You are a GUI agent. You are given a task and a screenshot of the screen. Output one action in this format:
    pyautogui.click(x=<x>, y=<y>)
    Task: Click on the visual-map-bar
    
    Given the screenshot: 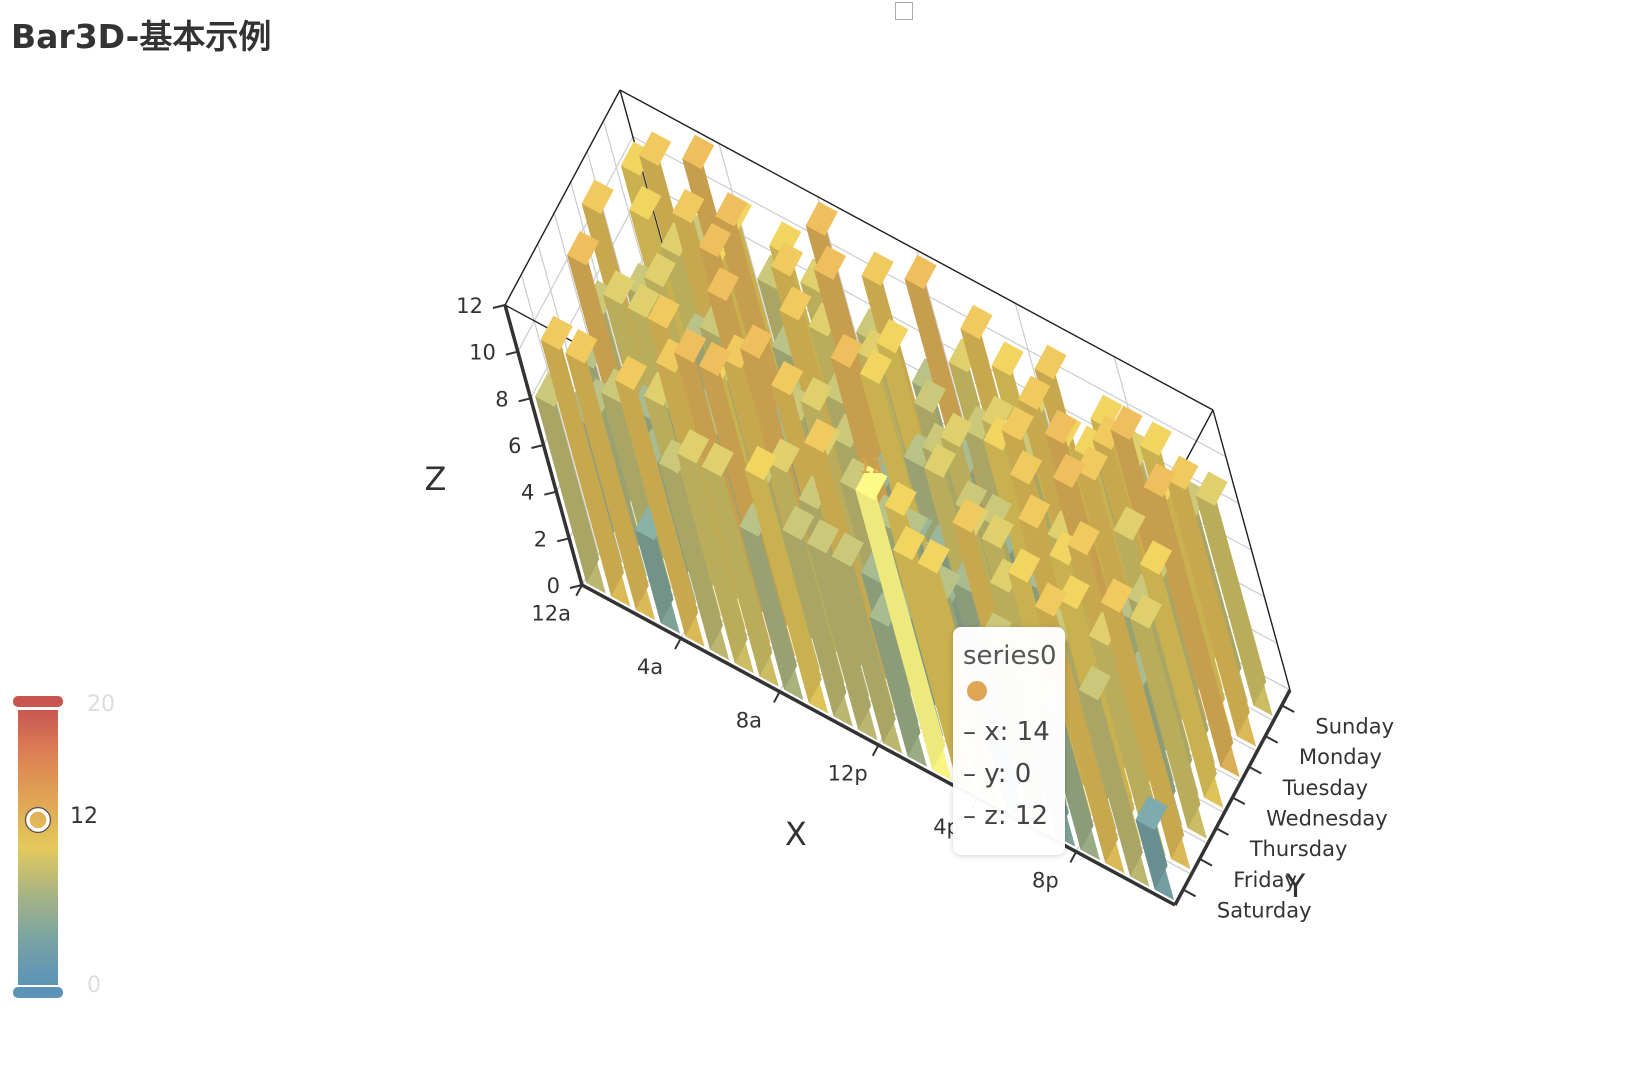 What is the action you would take?
    pyautogui.click(x=38, y=847)
    